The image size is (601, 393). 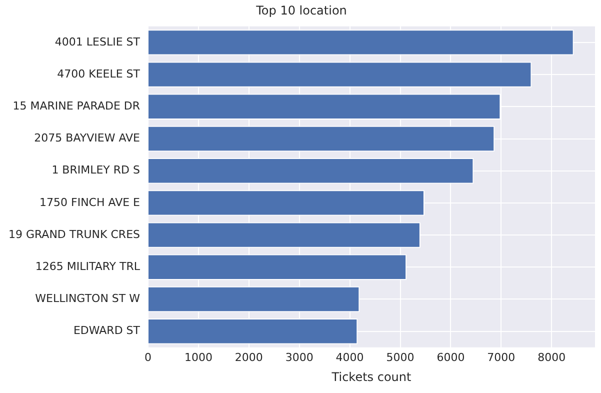 I want to click on x-axis-title: Tickets count, so click(x=371, y=377).